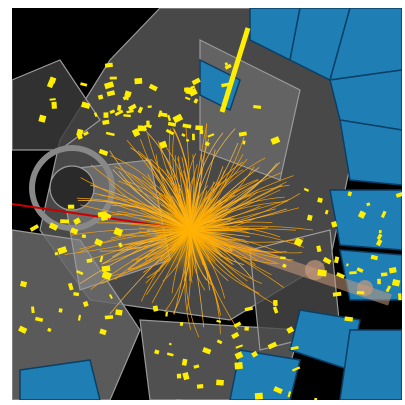 Image resolution: width=405 pixels, height=405 pixels. I want to click on yellow-tower, so click(235, 70).